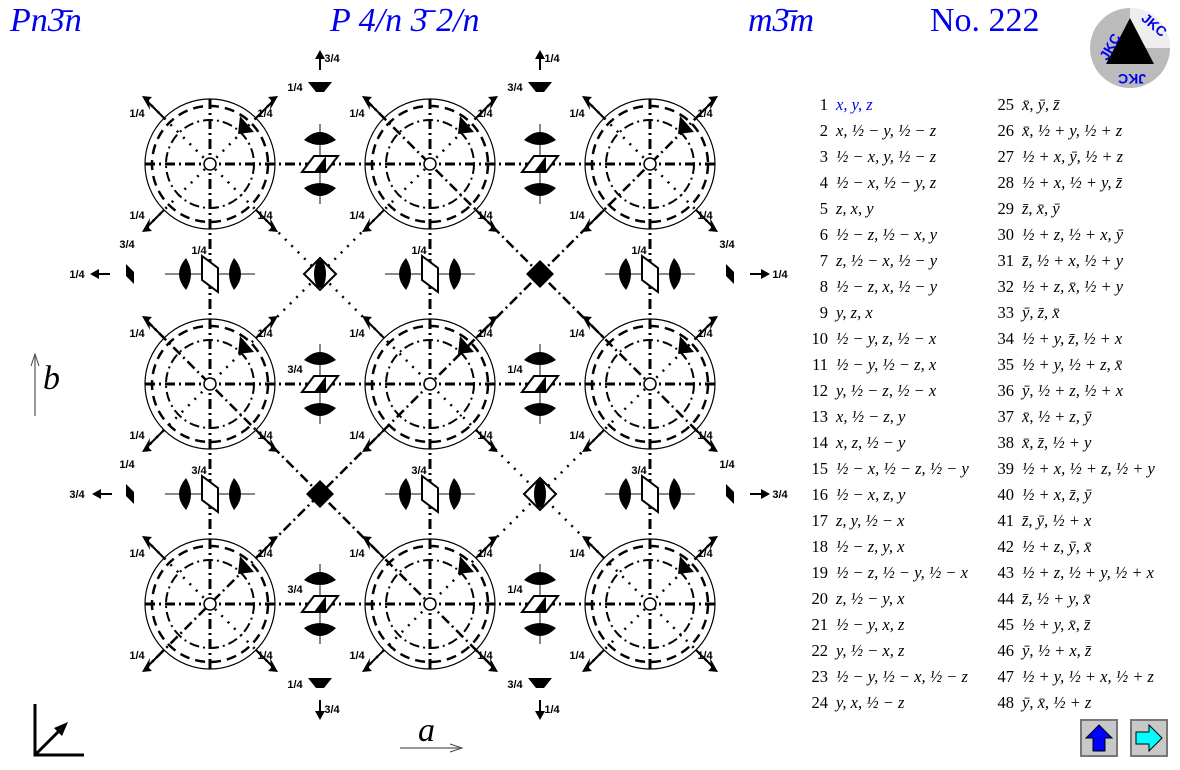  Describe the element at coordinates (886, 364) in the screenshot. I see `position-coordinates: ½ − y, ½ − z, x` at that location.